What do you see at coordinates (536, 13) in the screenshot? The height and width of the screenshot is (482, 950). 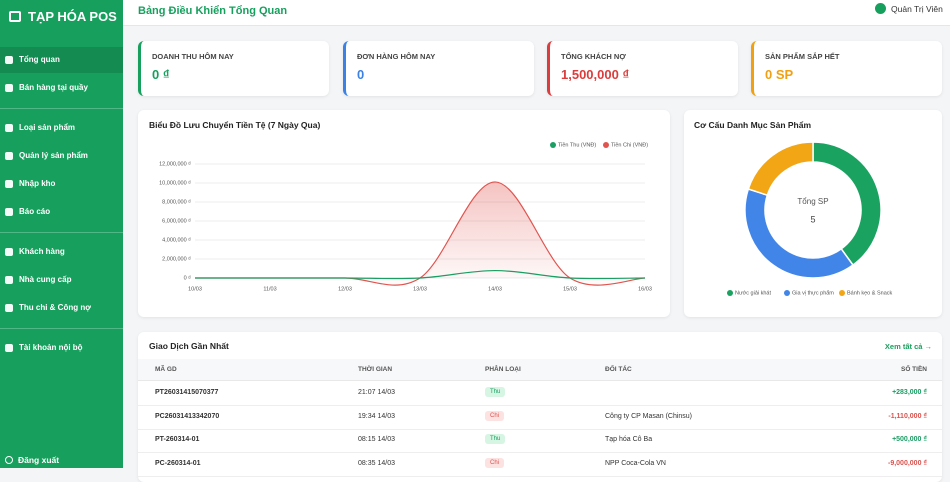 I see `header: Bảng Điều Khiển Tổng Quan Quản Trị Viên` at bounding box center [536, 13].